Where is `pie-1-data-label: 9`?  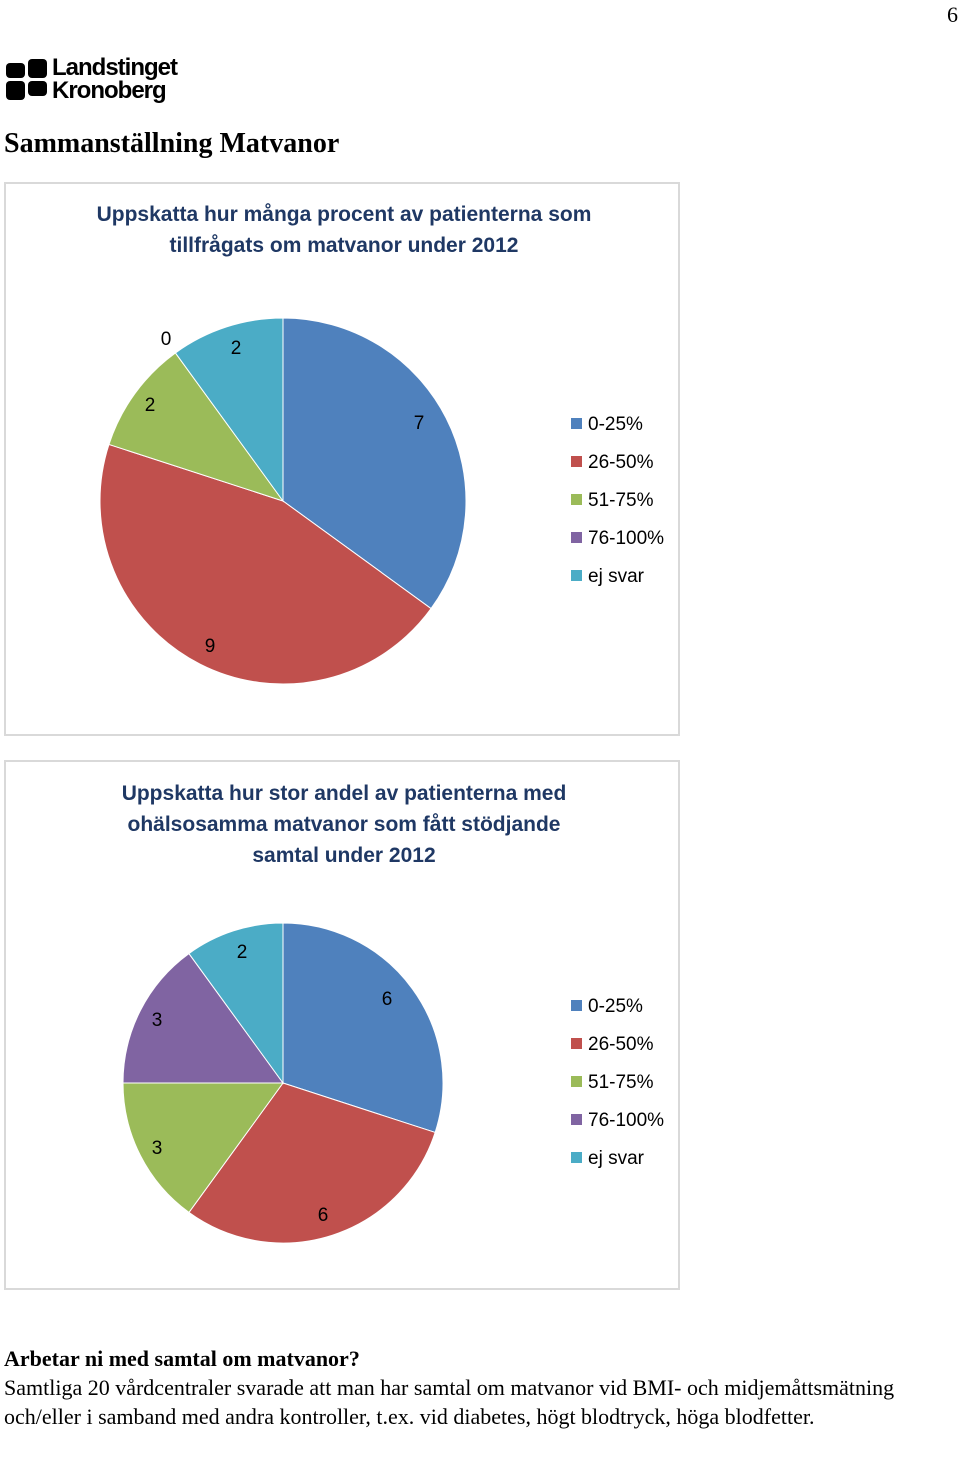
pie-1-data-label: 9 is located at coordinates (210, 646).